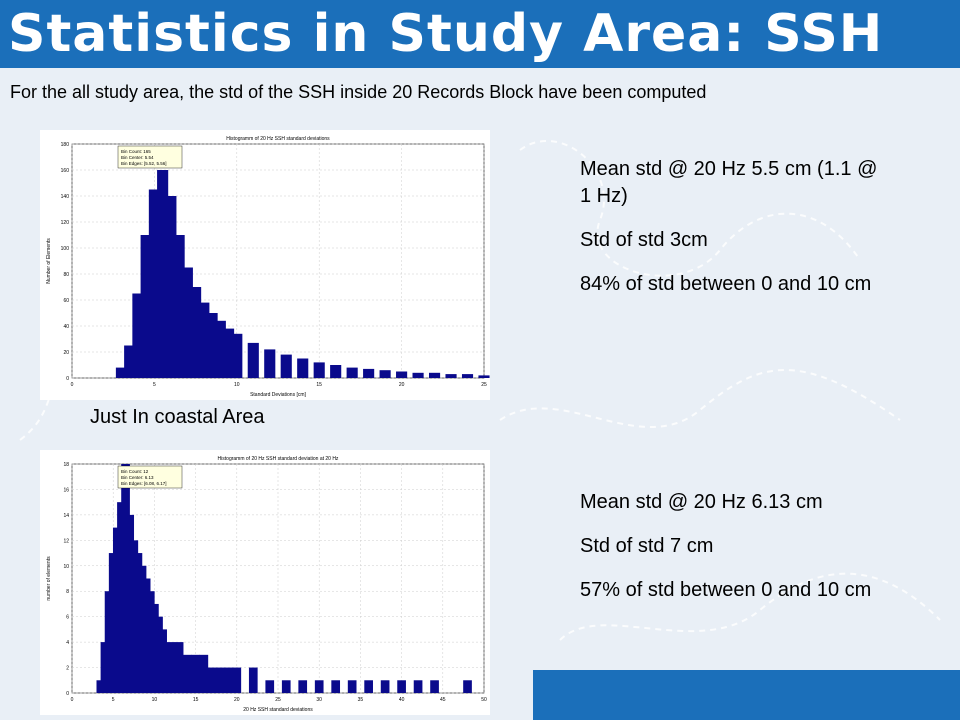 This screenshot has width=960, height=720. What do you see at coordinates (154, 385) in the screenshot?
I see `chart1-xtick-1: 5` at bounding box center [154, 385].